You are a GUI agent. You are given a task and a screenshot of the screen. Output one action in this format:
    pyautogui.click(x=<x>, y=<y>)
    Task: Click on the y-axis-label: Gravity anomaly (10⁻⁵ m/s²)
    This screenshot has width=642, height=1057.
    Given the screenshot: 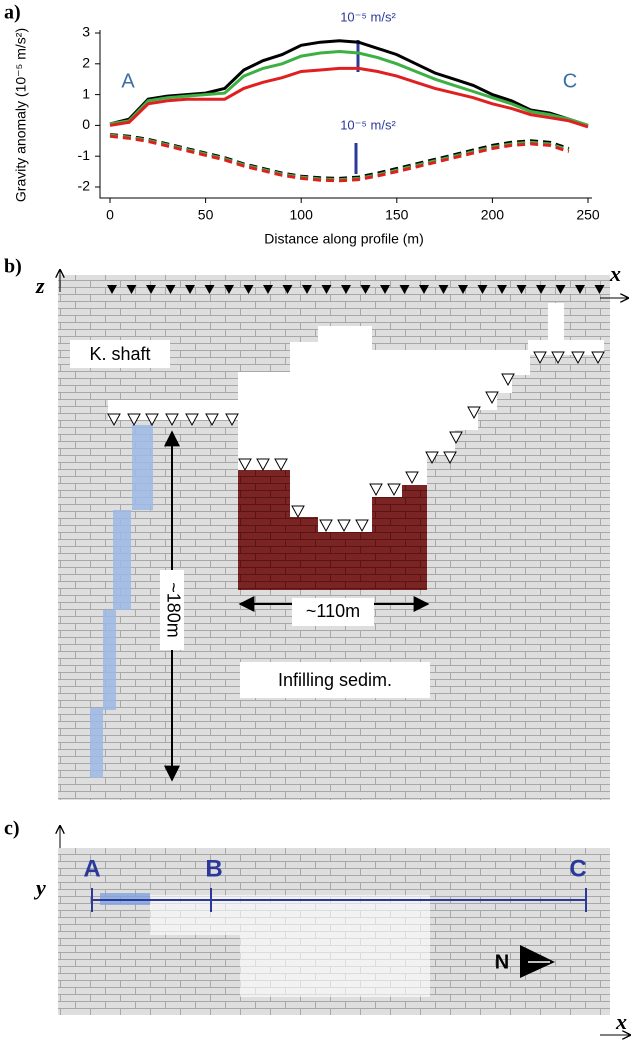 What is the action you would take?
    pyautogui.click(x=21, y=115)
    